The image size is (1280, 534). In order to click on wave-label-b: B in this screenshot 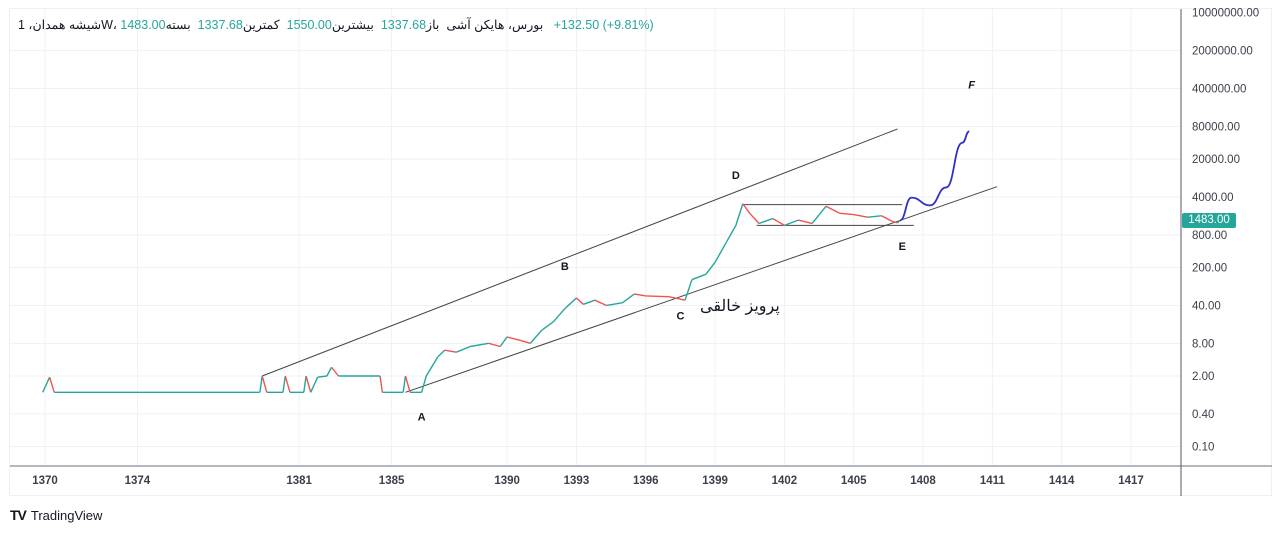, I will do `click(565, 267)`.